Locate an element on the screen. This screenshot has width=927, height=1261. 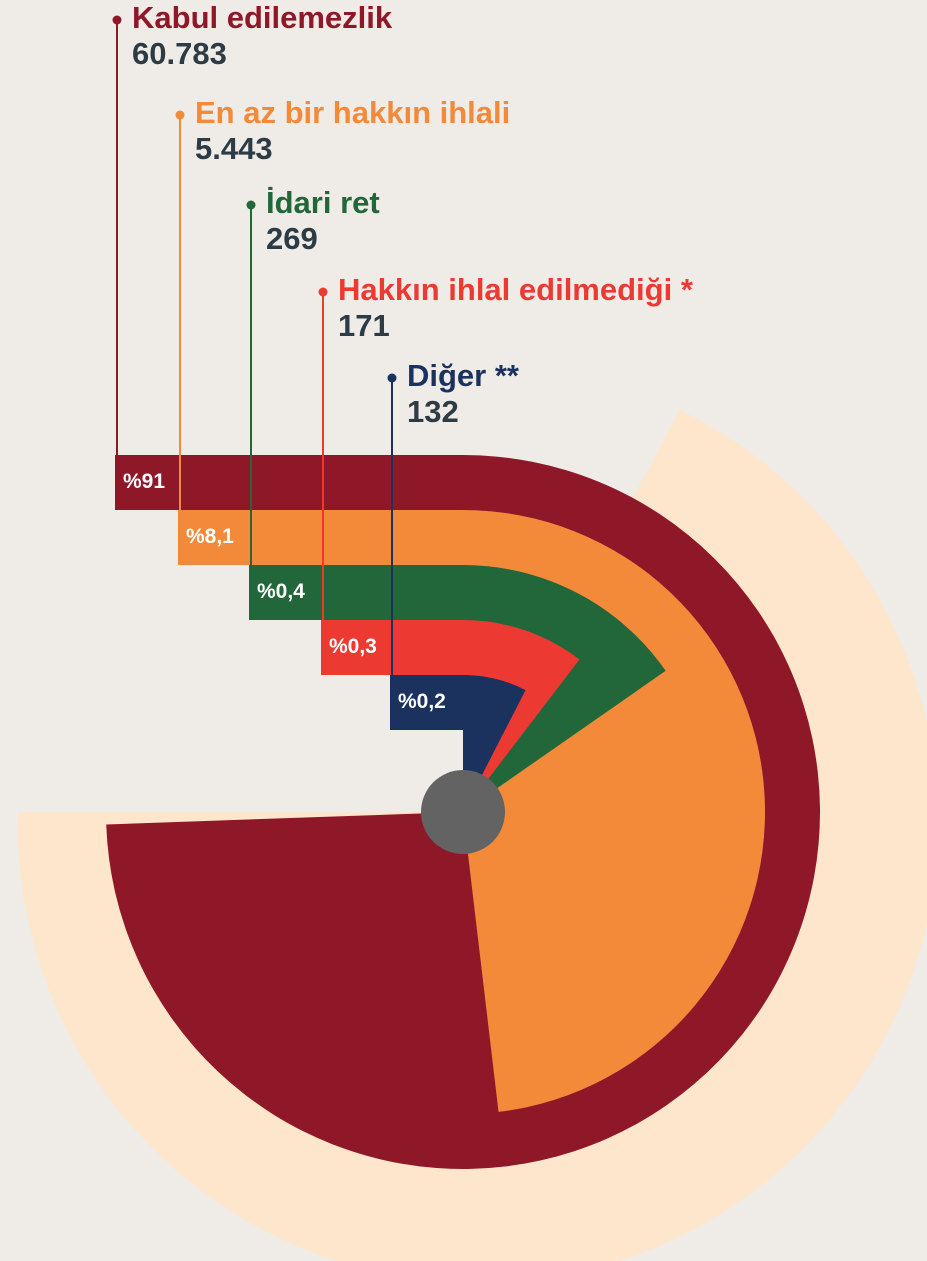
count-label: 60.783 is located at coordinates (179, 53).